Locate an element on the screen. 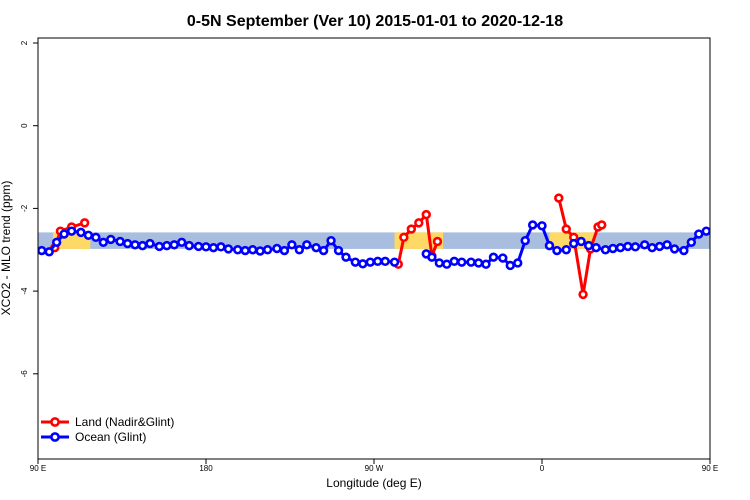 Image resolution: width=750 pixels, height=500 pixels. y-tick-label: 2 is located at coordinates (24, 42).